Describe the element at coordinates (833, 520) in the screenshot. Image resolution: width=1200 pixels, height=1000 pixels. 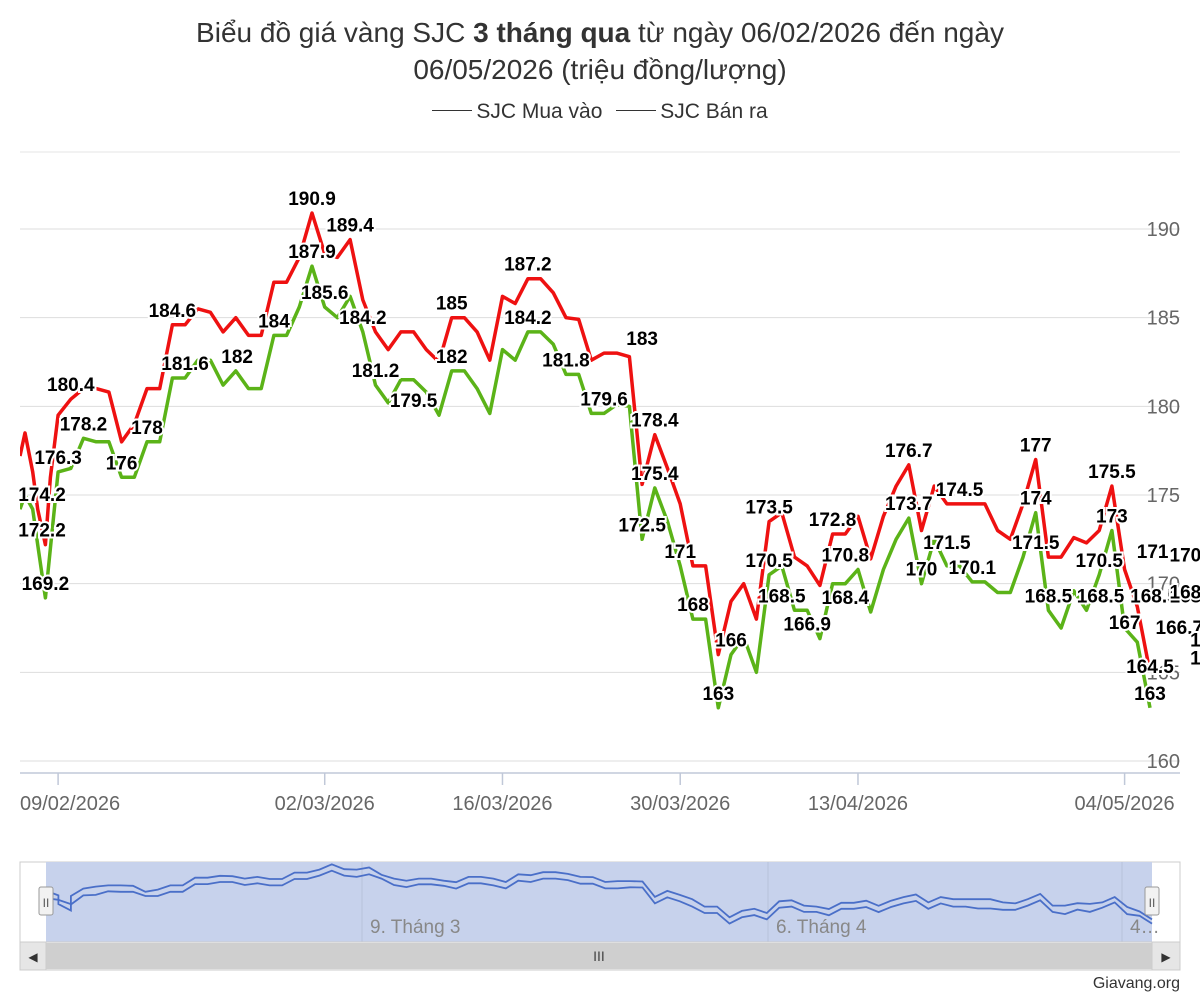
I see `data-label: 172.8` at that location.